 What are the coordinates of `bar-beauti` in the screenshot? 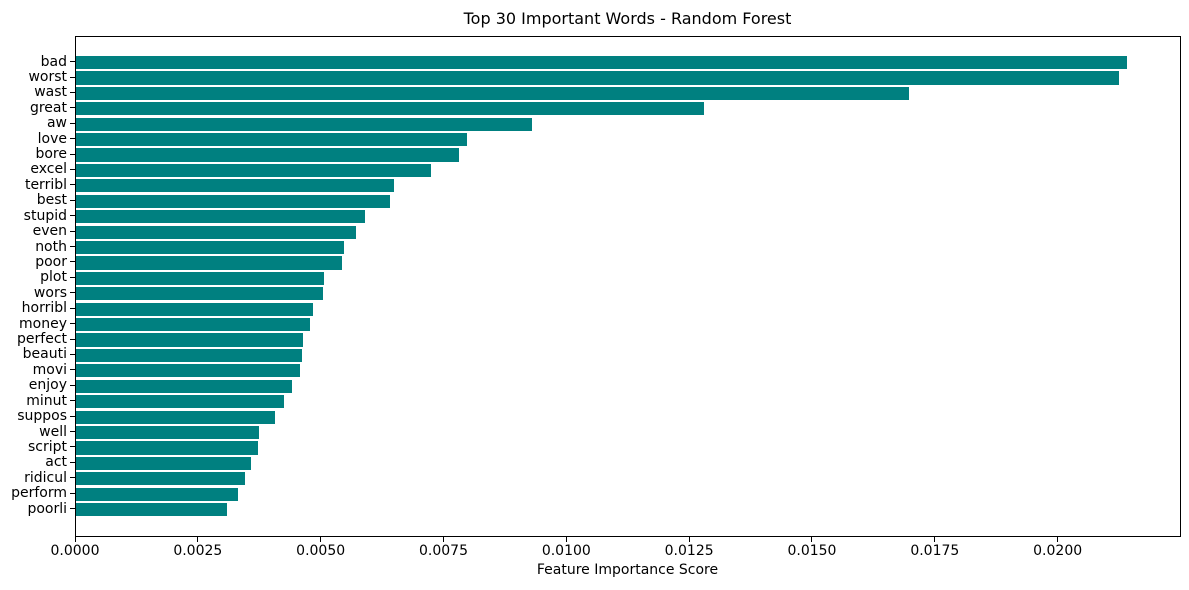 It's located at (189, 355).